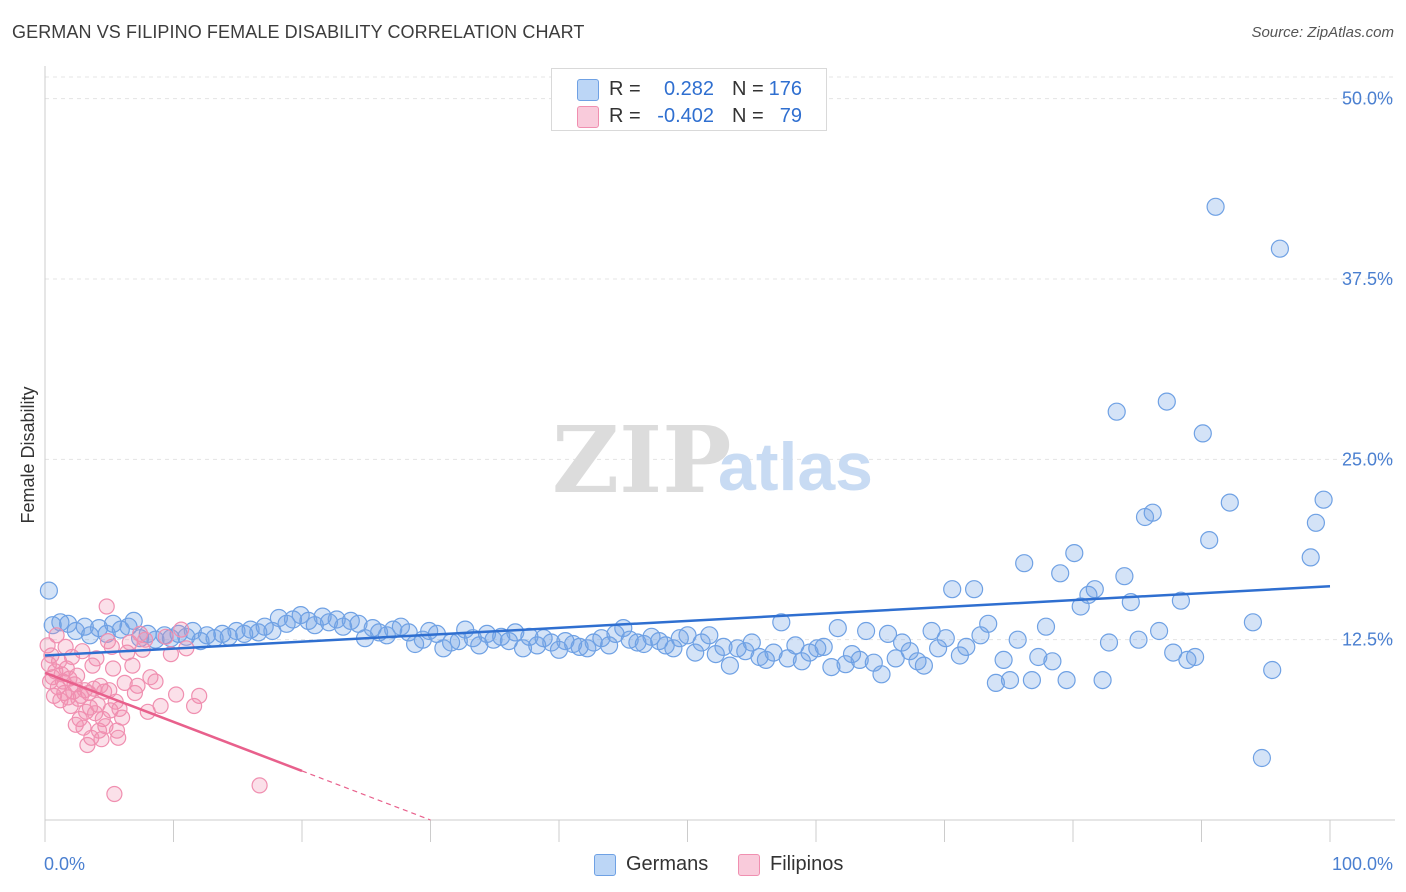  Describe the element at coordinates (748, 89) in the screenshot. I see `n-label: N =` at that location.